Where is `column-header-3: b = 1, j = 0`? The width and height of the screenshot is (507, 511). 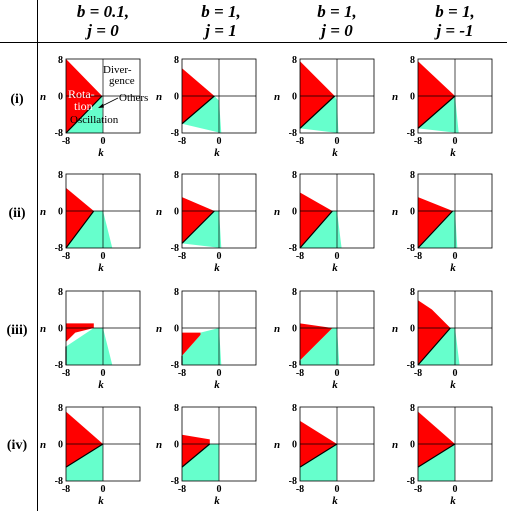 column-header-3: b = 1, j = 0 is located at coordinates (337, 21).